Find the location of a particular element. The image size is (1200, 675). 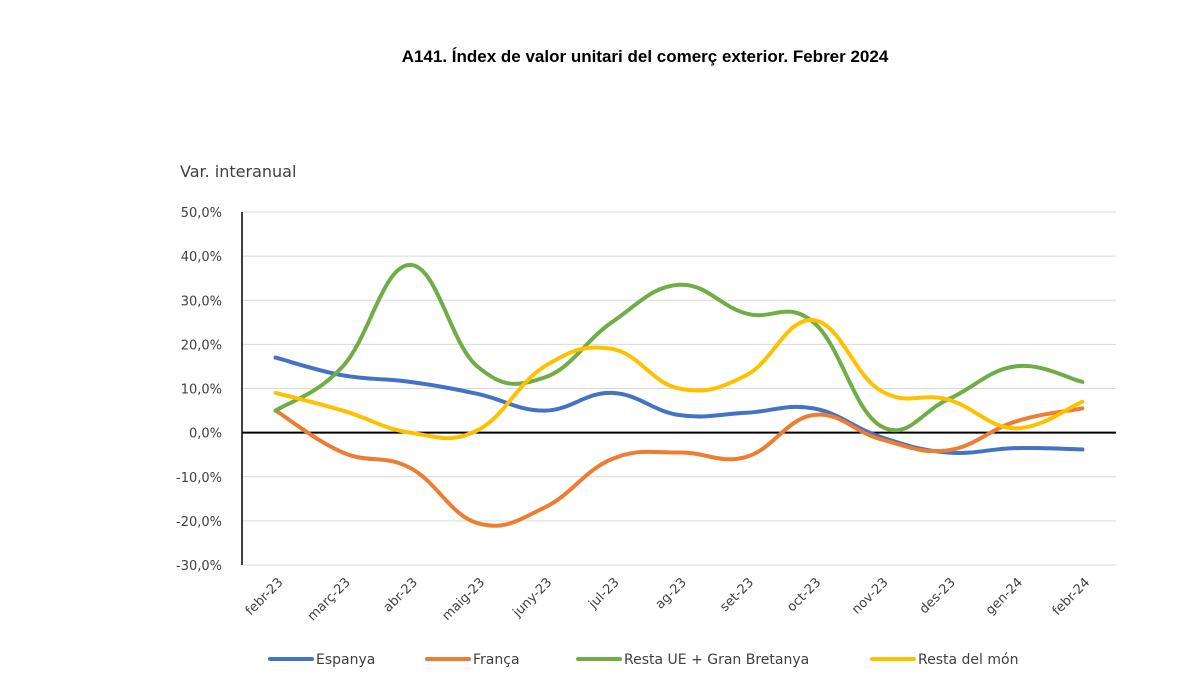

x-tick-label: set-23 is located at coordinates (737, 595).